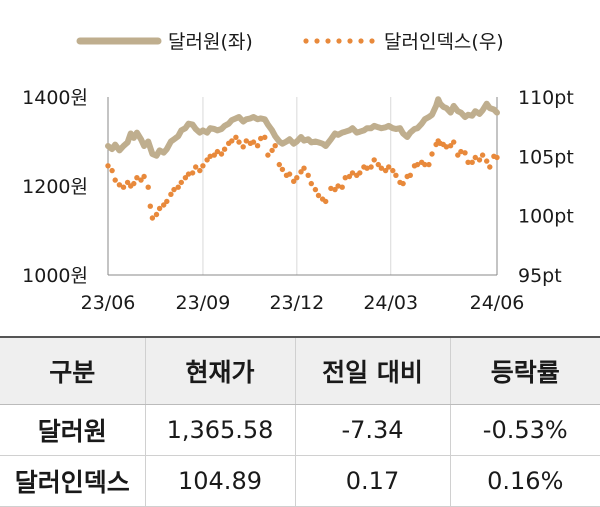 The width and height of the screenshot is (600, 507). Describe the element at coordinates (390, 303) in the screenshot. I see `x-tick: 24/03` at that location.